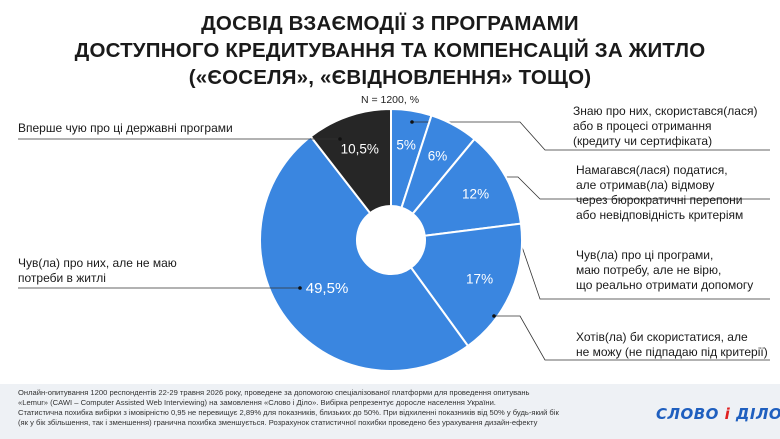 The image size is (780, 439). What do you see at coordinates (479, 278) in the screenshot?
I see `slice-value-label-4: 17%` at bounding box center [479, 278].